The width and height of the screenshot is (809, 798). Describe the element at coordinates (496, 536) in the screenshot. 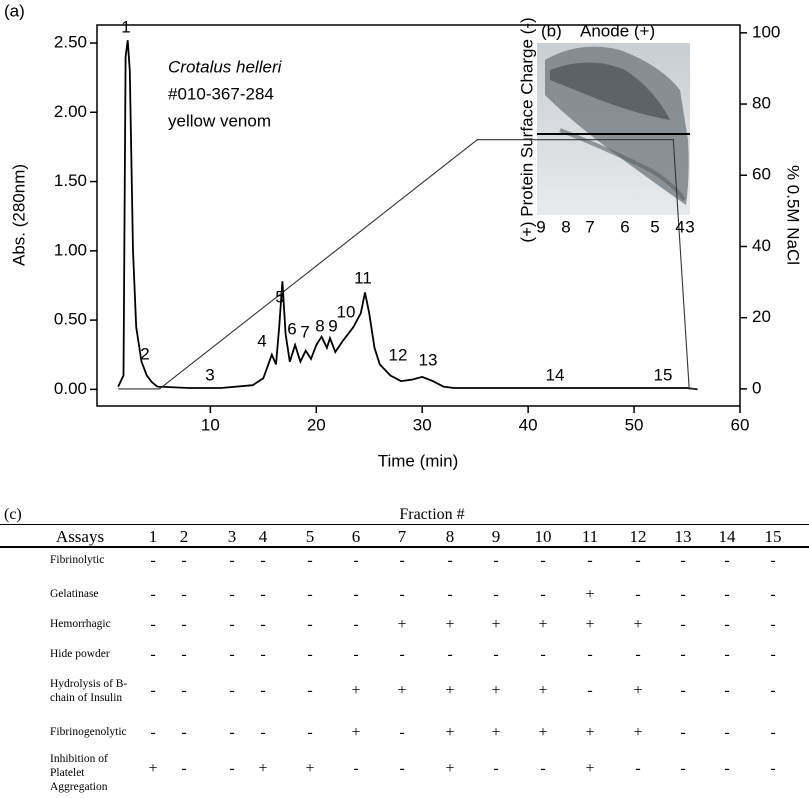

I see `column-header: 9` at that location.